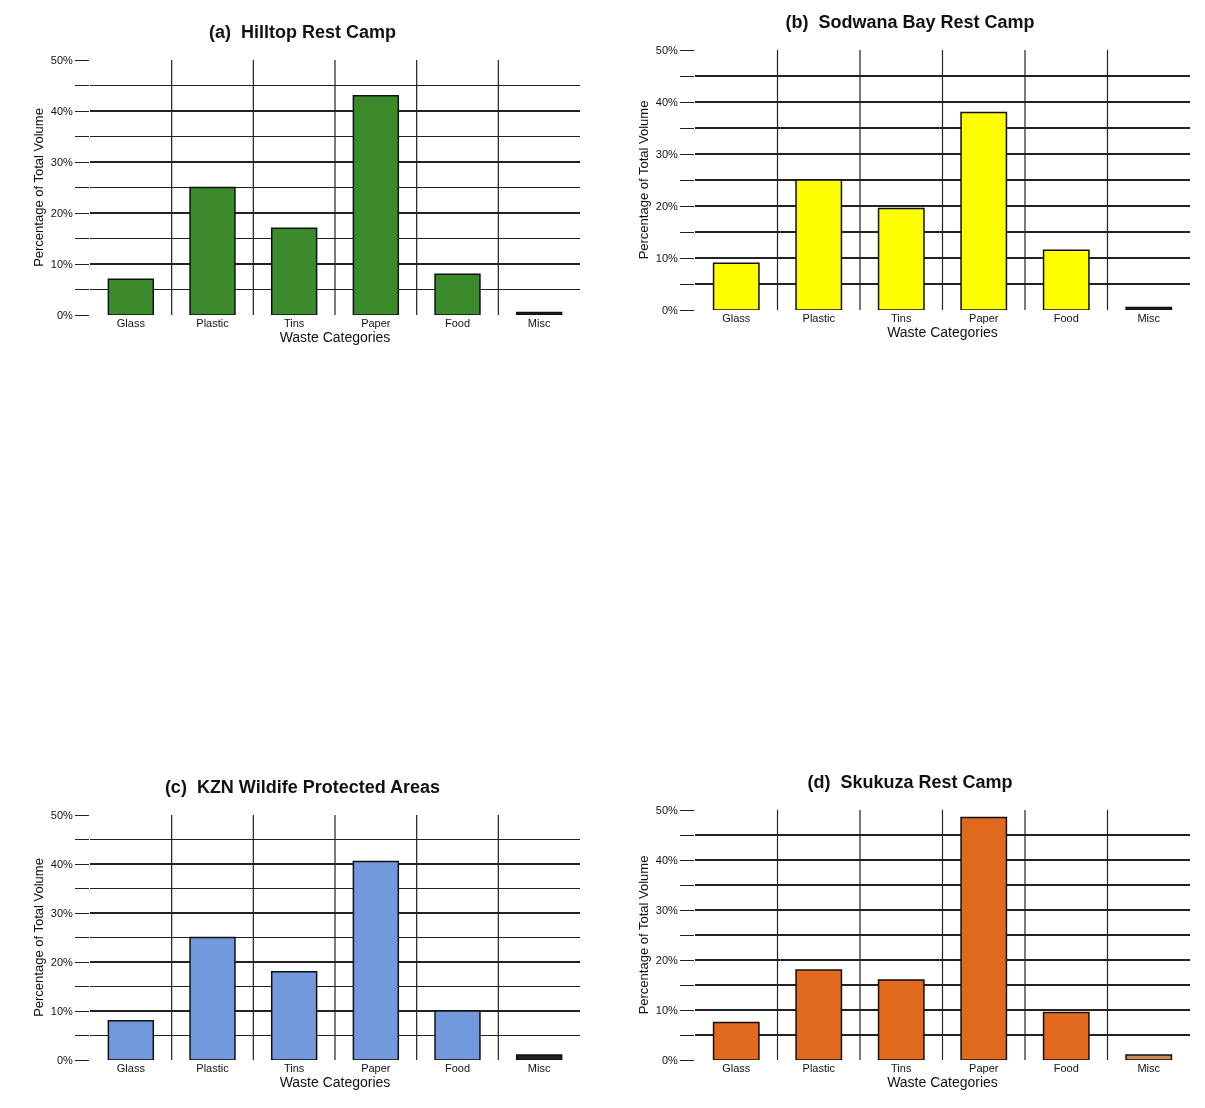  Describe the element at coordinates (302, 786) in the screenshot. I see `chart-title: (c) KZN Wildife Protected Areas` at that location.